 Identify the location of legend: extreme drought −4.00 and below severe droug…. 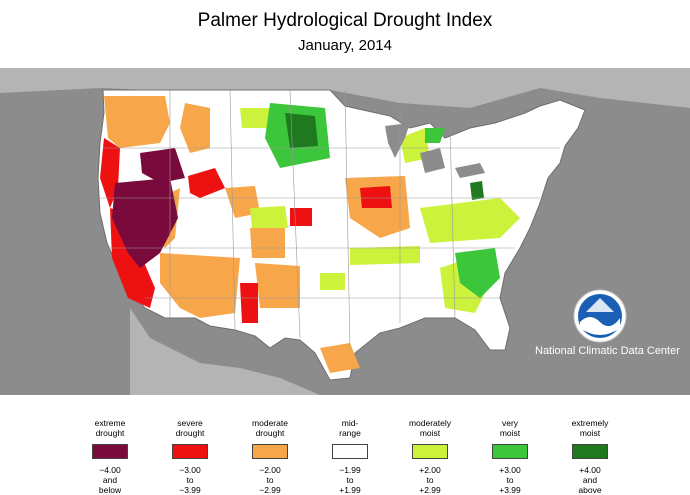
(350, 451).